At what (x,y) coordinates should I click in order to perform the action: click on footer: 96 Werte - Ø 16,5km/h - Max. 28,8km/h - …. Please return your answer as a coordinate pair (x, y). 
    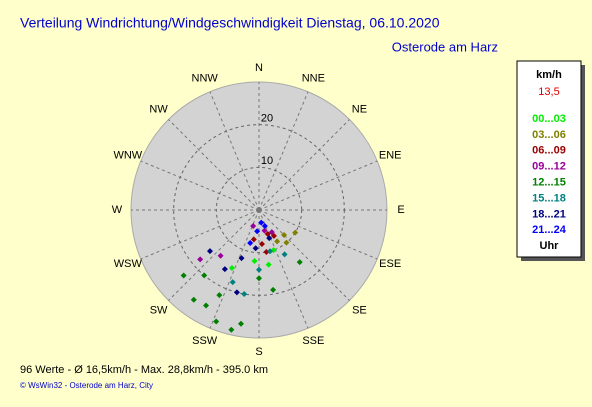
    Looking at the image, I should click on (144, 370).